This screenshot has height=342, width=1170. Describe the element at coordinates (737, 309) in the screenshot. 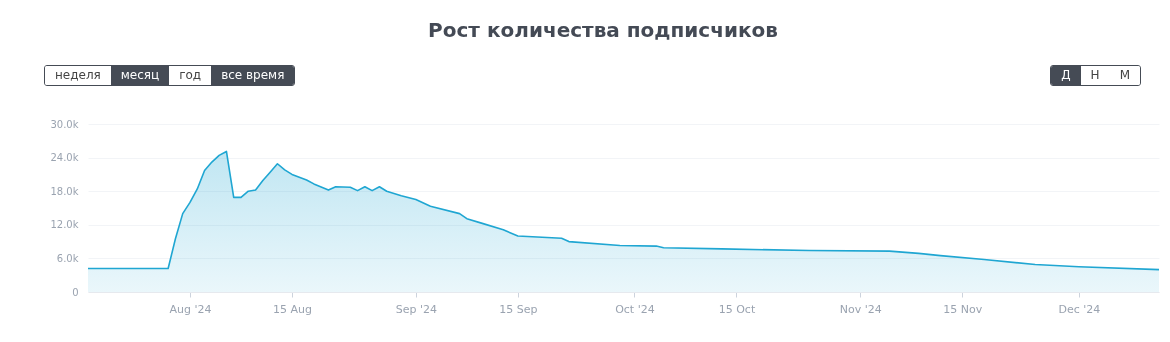

I see `x-tick-label: 15 Oct` at that location.